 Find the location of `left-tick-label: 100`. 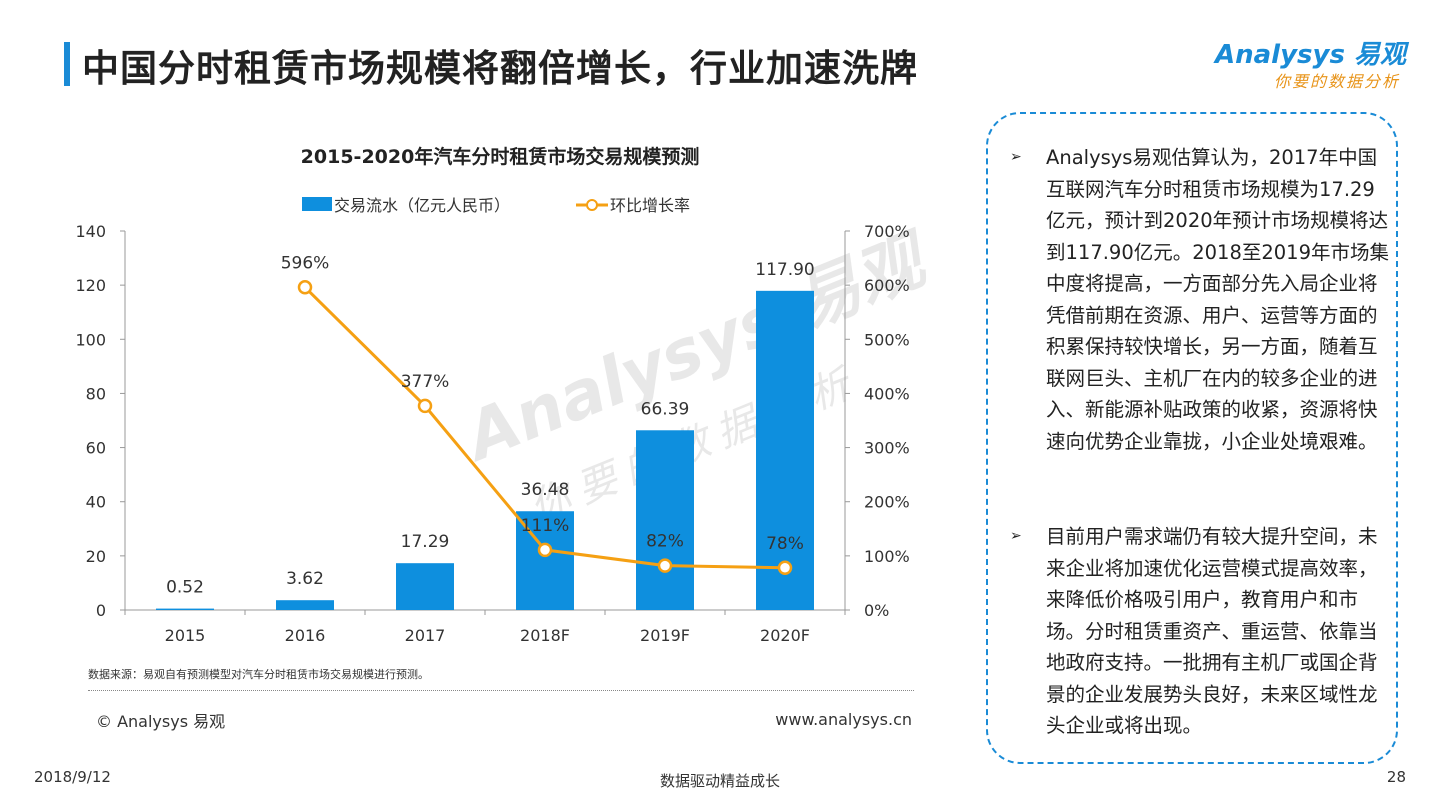

left-tick-label: 100 is located at coordinates (90, 339).